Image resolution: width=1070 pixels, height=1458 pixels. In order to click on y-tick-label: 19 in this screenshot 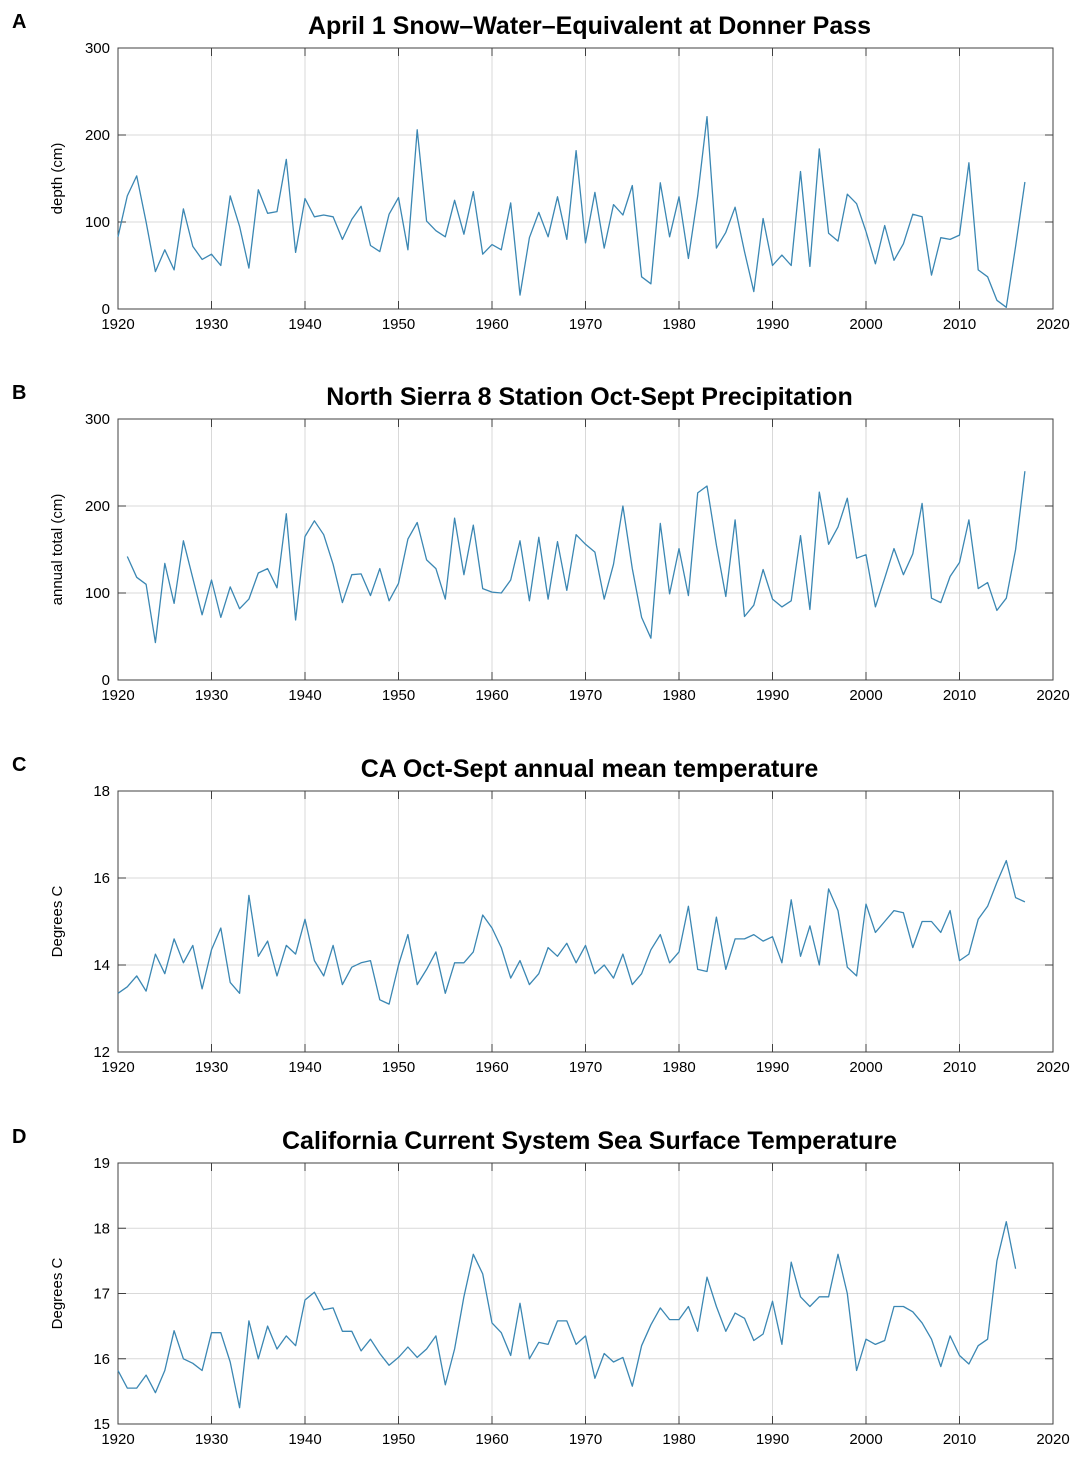, I will do `click(101, 1163)`.